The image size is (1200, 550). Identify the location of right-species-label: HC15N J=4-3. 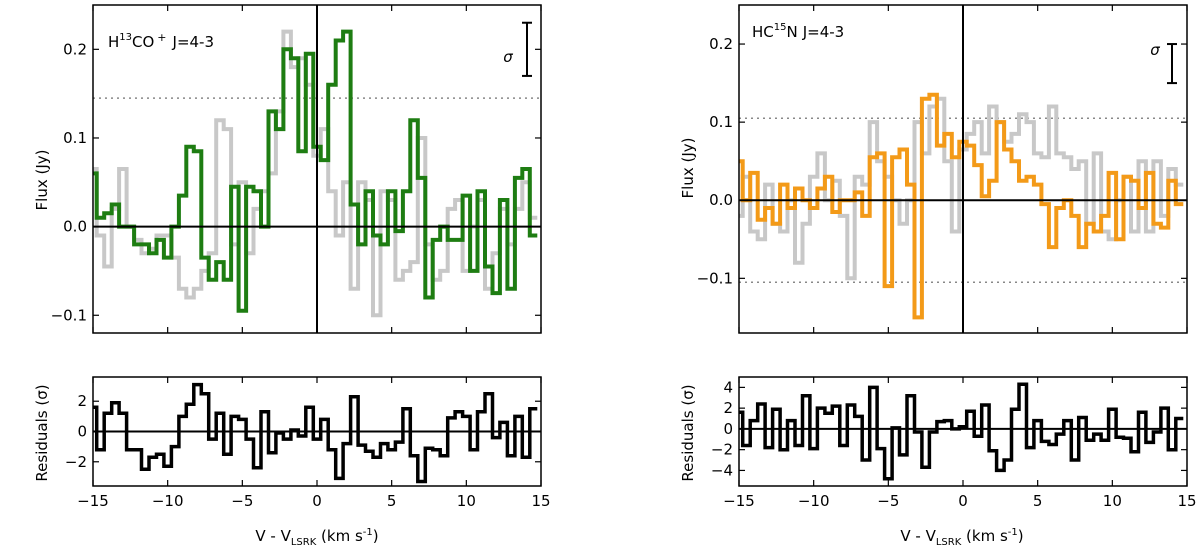
(798, 31).